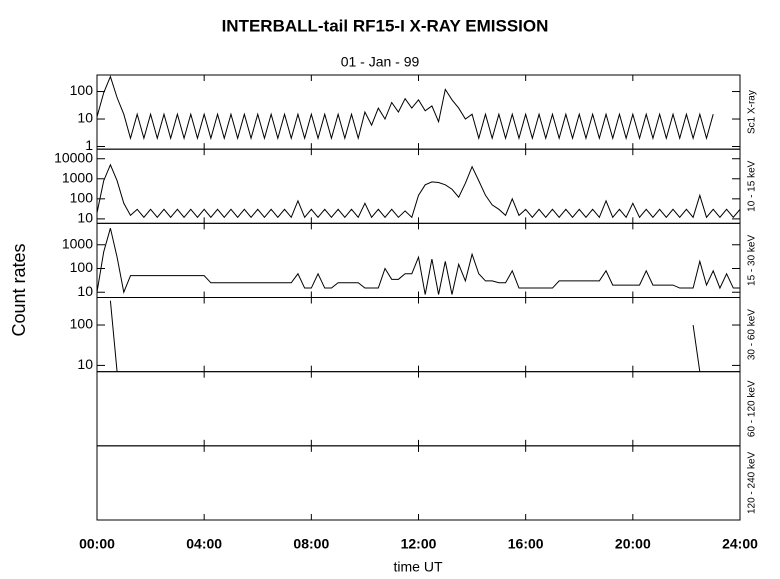 The height and width of the screenshot is (579, 780). Describe the element at coordinates (97, 544) in the screenshot. I see `x-tick-label: 00:00` at that location.